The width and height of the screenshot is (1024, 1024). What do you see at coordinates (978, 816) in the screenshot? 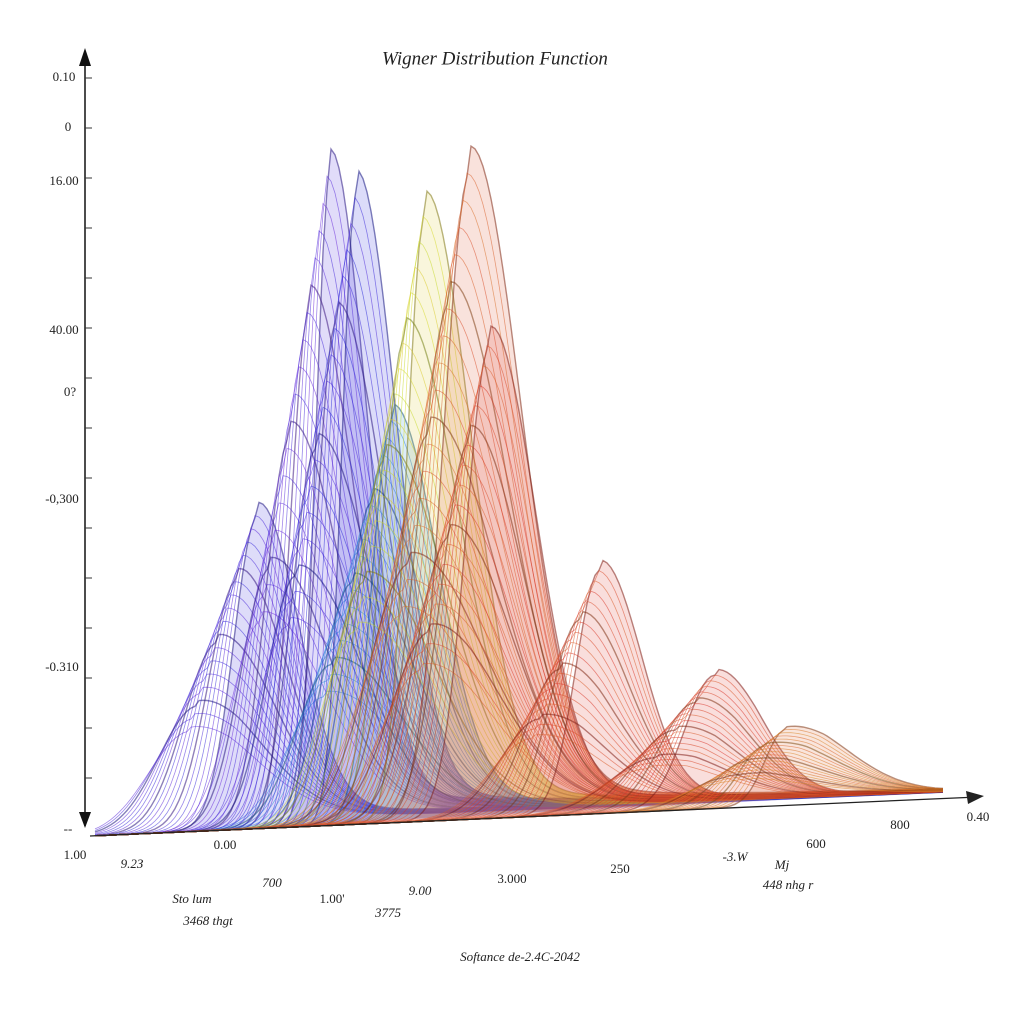
I see `floor-label: 0.40` at bounding box center [978, 816].